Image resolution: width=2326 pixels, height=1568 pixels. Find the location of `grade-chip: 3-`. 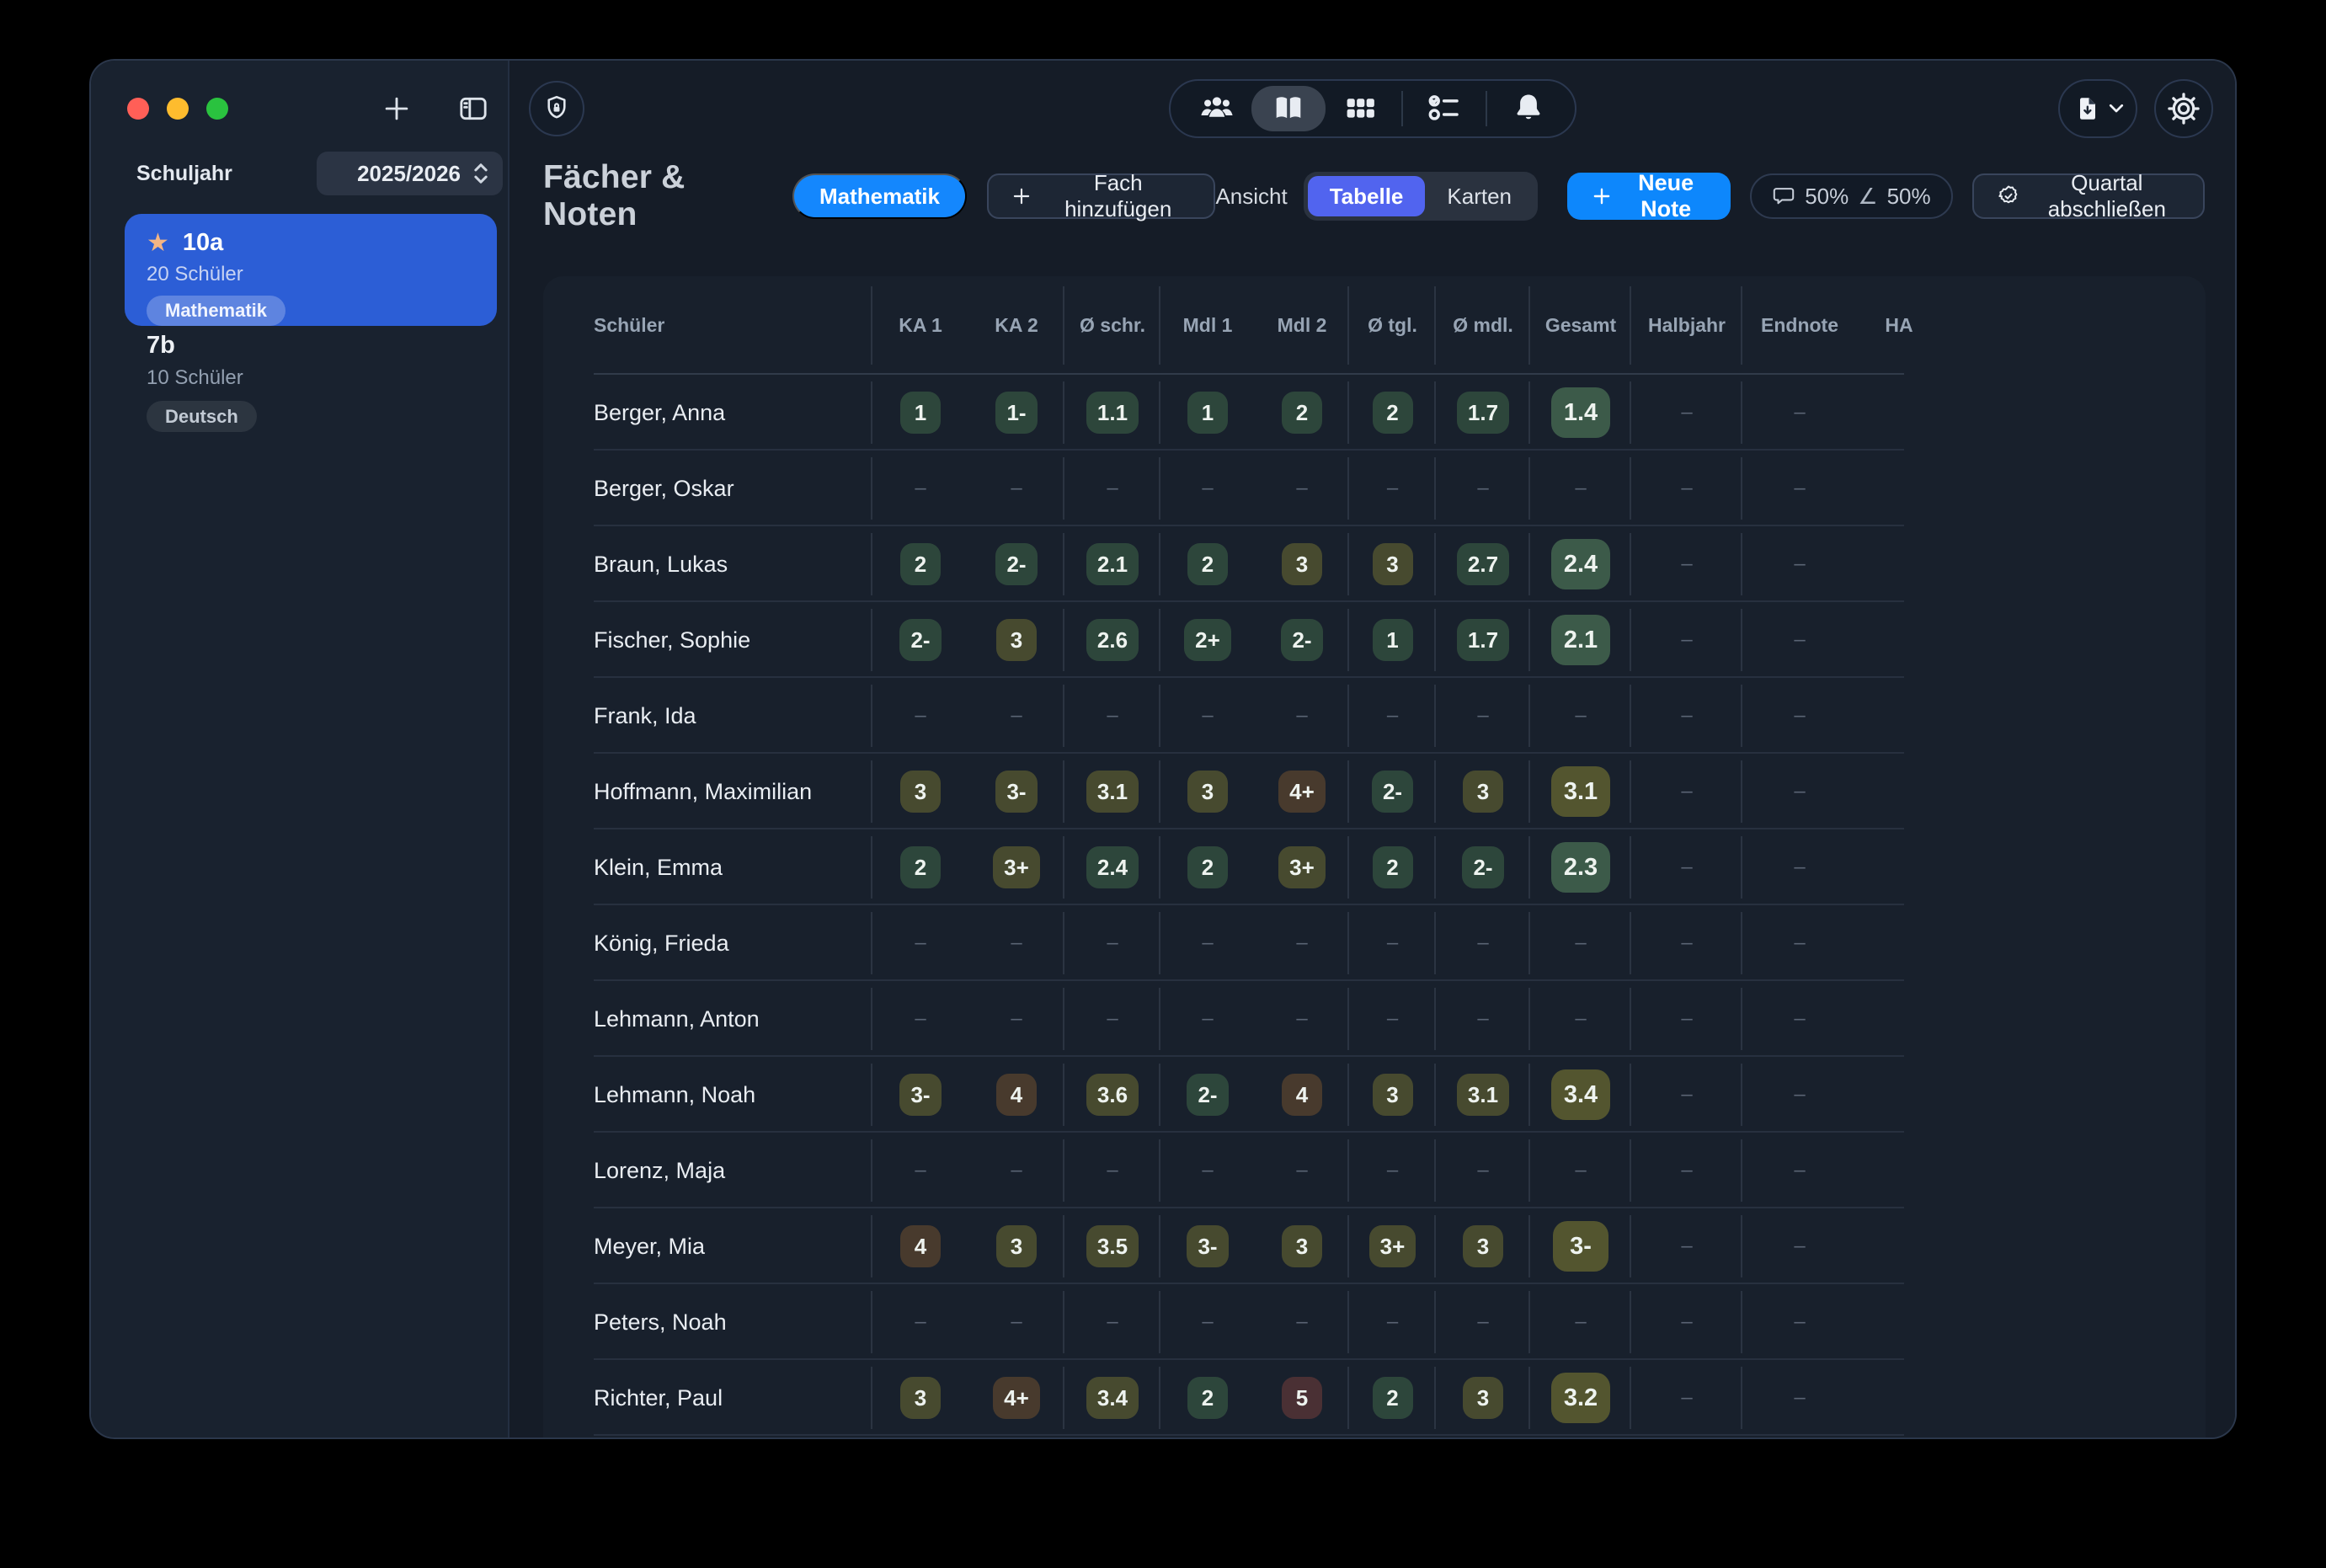

grade-chip: 3- is located at coordinates (1017, 792).